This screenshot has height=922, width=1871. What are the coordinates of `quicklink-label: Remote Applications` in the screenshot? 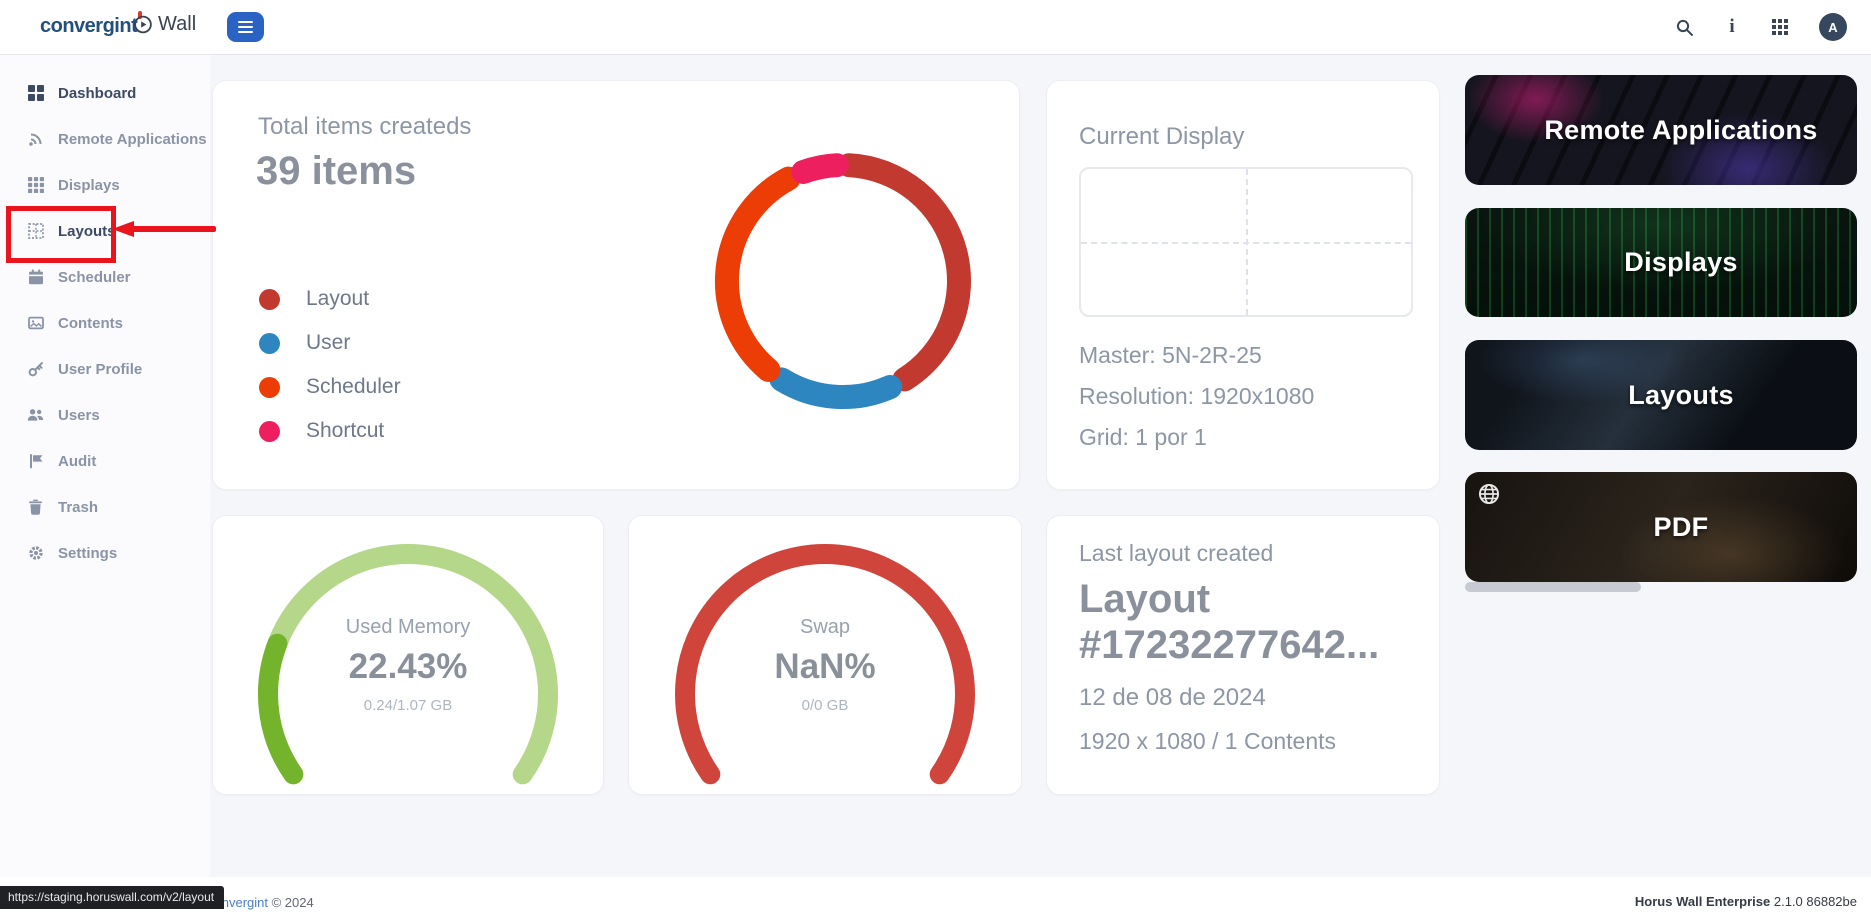 It's located at (1681, 129).